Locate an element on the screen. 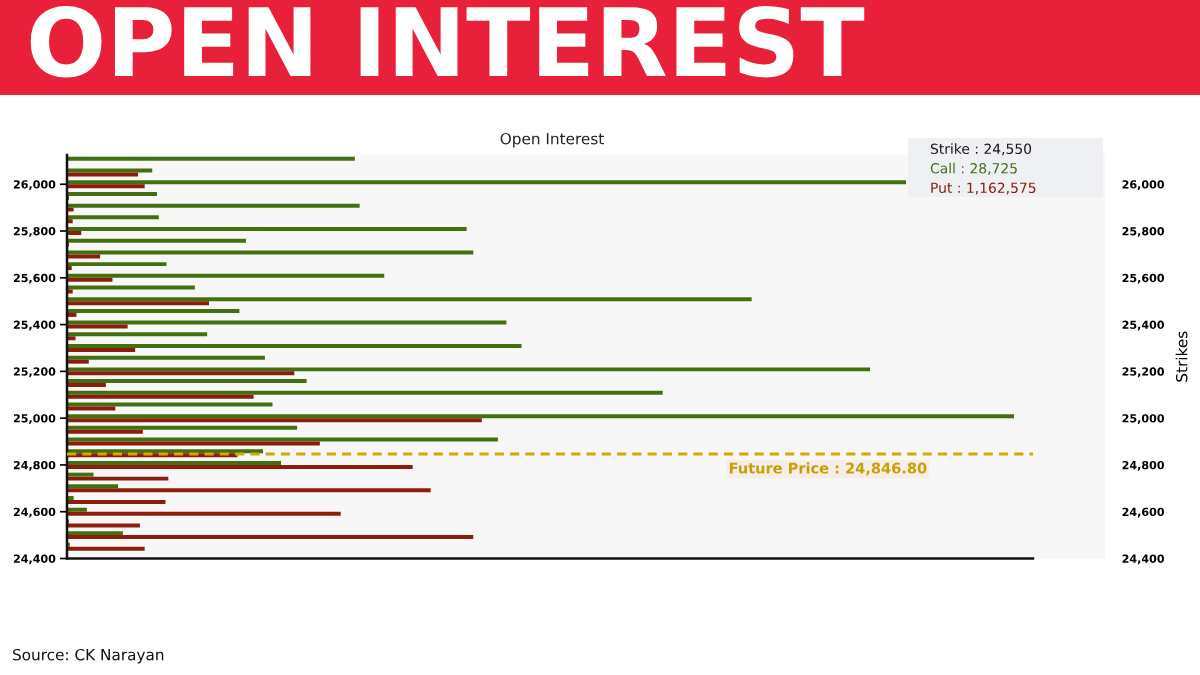 The image size is (1200, 675). y-tick-label: 24,400 is located at coordinates (34, 559).